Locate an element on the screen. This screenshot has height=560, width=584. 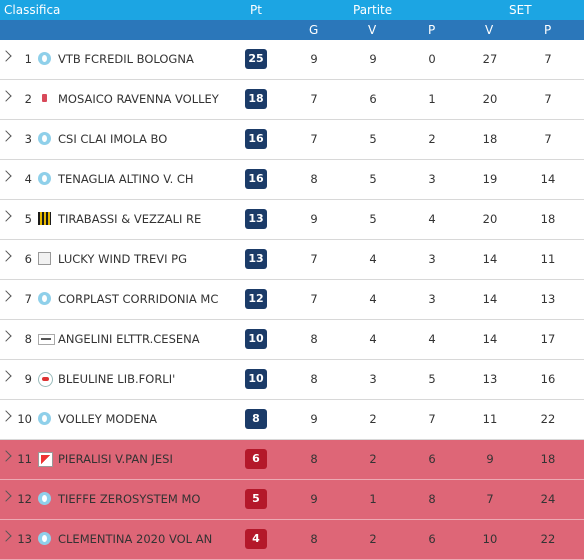
points-header: Pt is located at coordinates (256, 10).